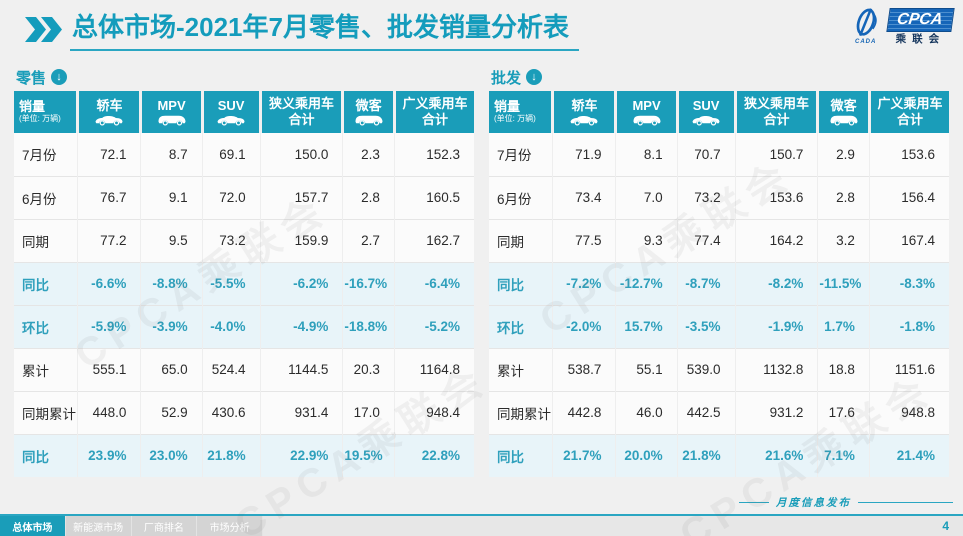 Image resolution: width=963 pixels, height=536 pixels. What do you see at coordinates (776, 455) in the screenshot?
I see `cell-value: 21.6%` at bounding box center [776, 455].